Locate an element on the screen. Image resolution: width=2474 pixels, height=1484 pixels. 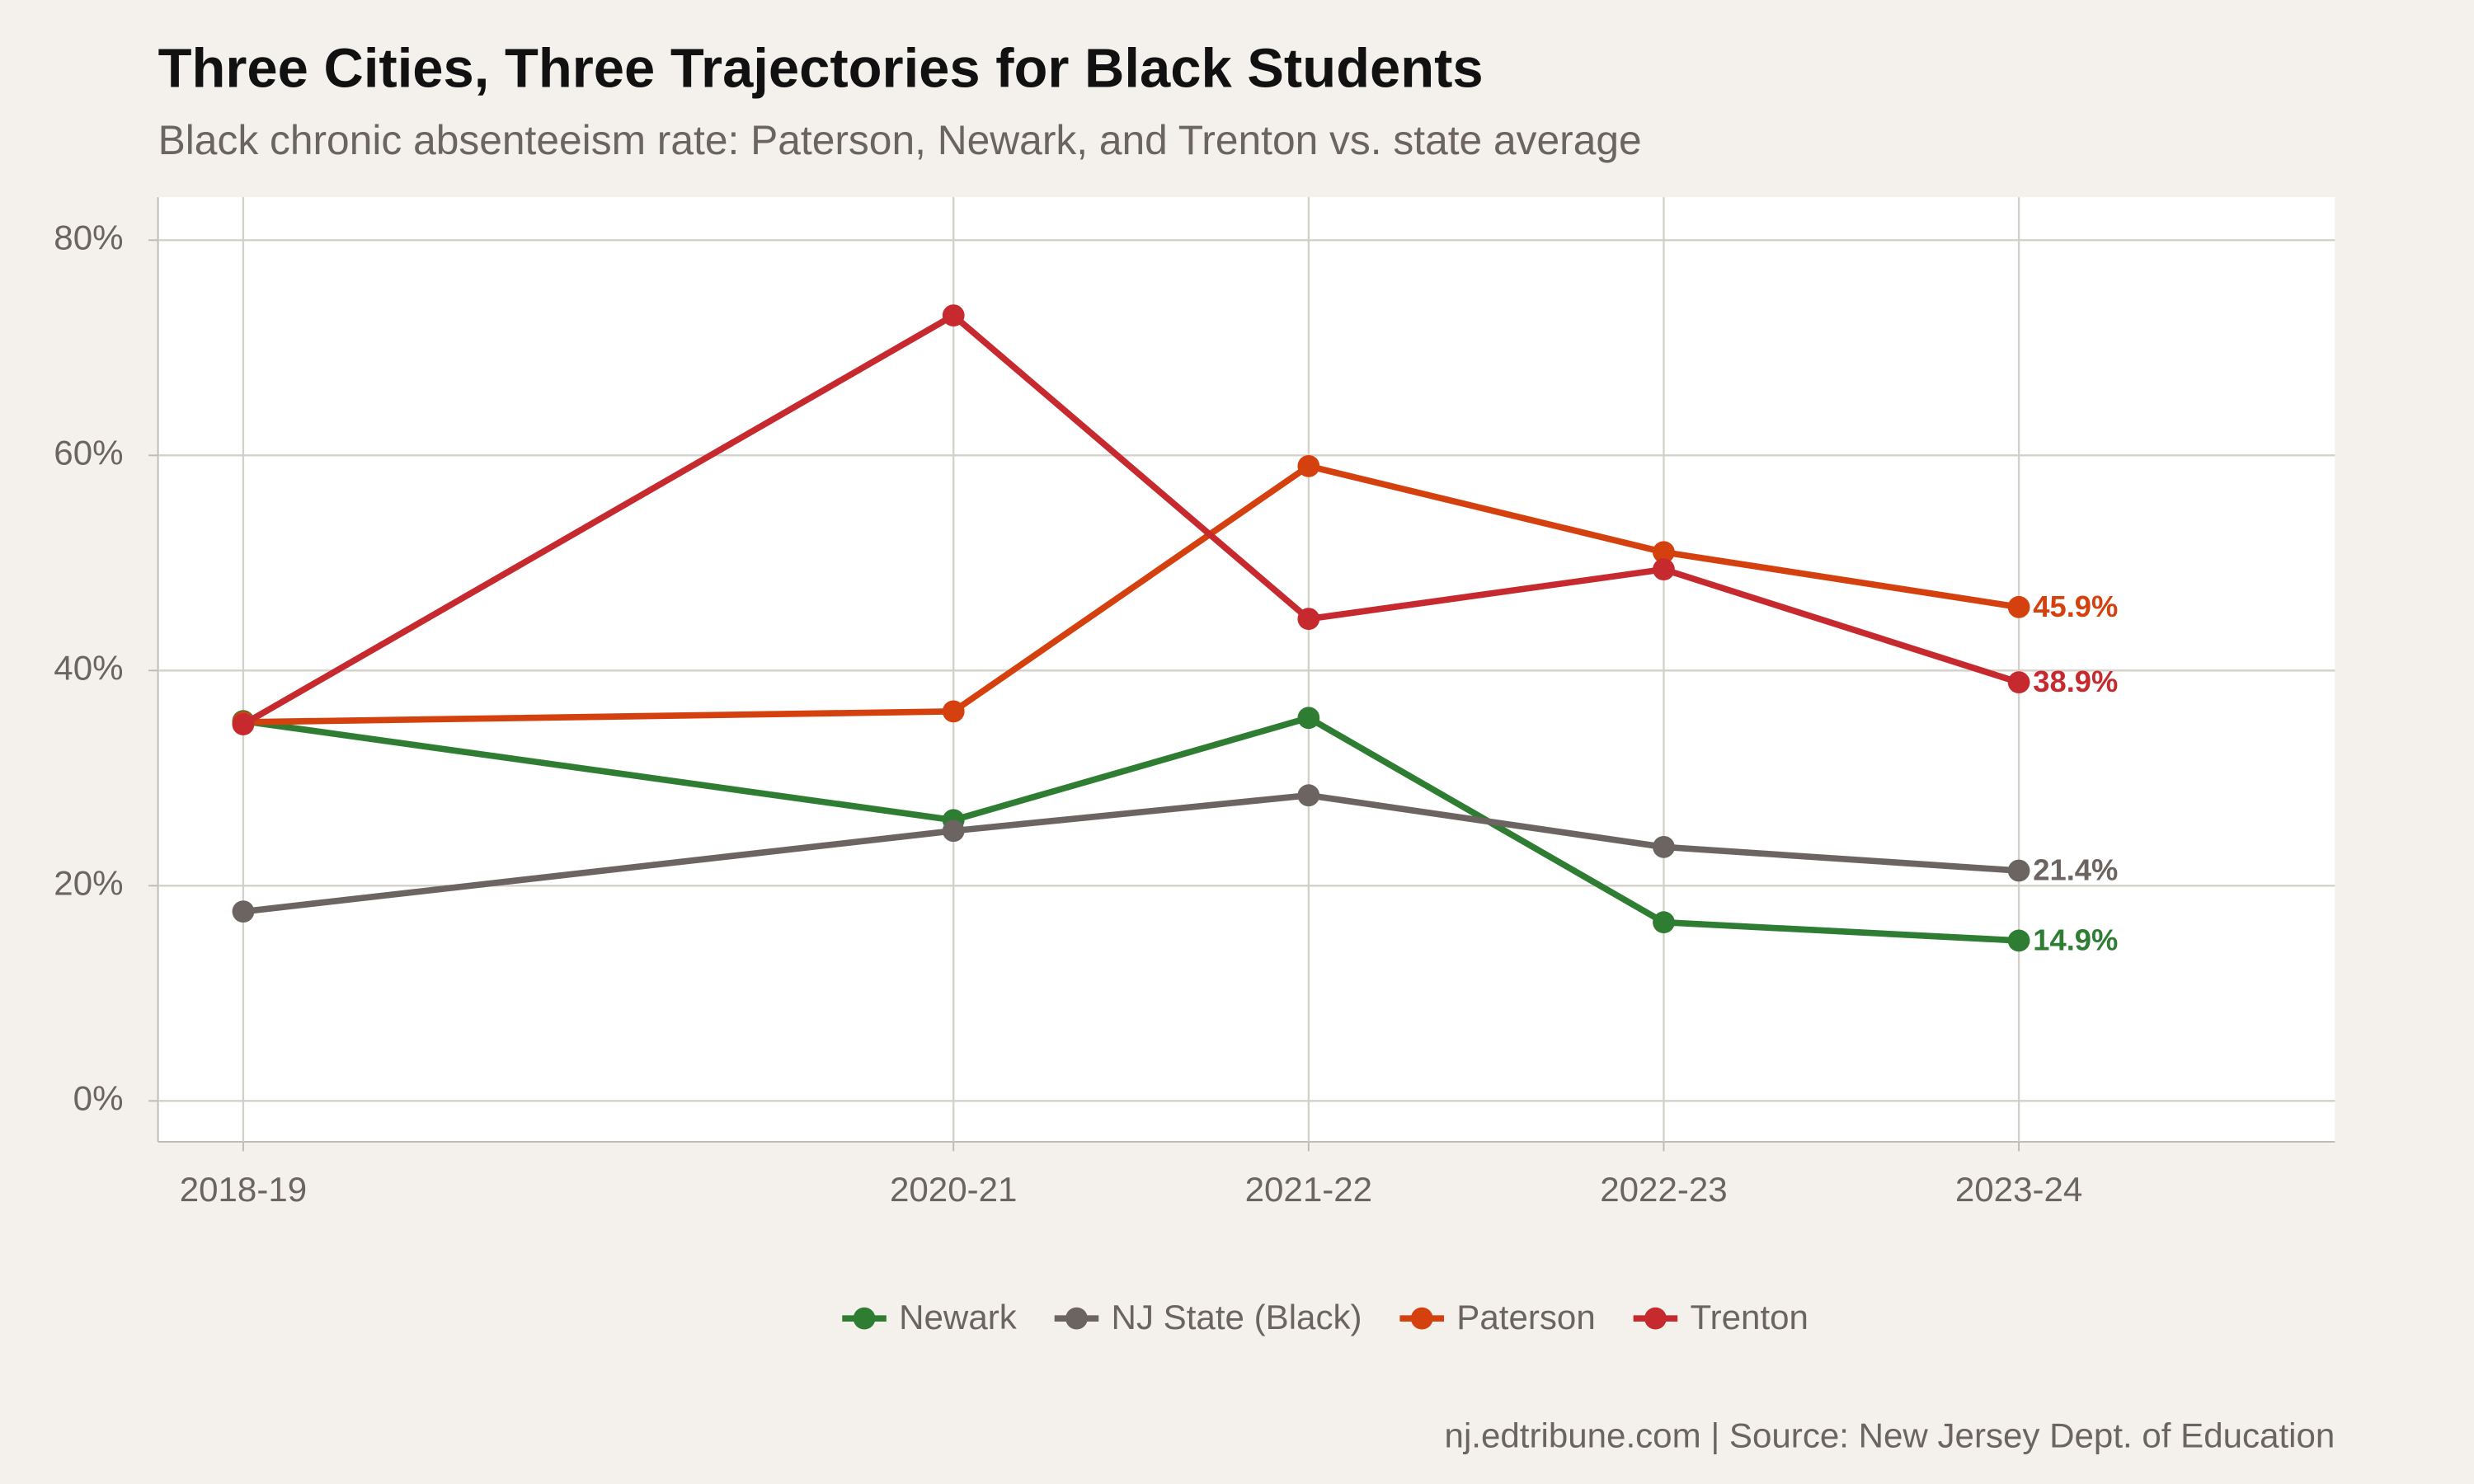
value-label: 38.9% is located at coordinates (2075, 681).